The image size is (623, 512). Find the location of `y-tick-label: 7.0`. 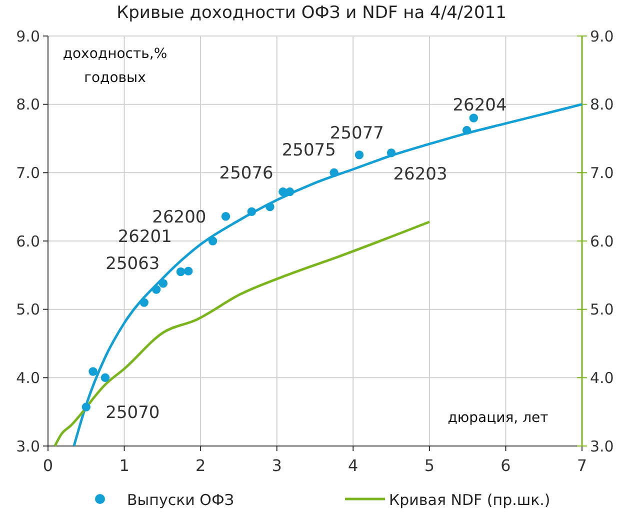

y-tick-label: 7.0 is located at coordinates (28, 173).